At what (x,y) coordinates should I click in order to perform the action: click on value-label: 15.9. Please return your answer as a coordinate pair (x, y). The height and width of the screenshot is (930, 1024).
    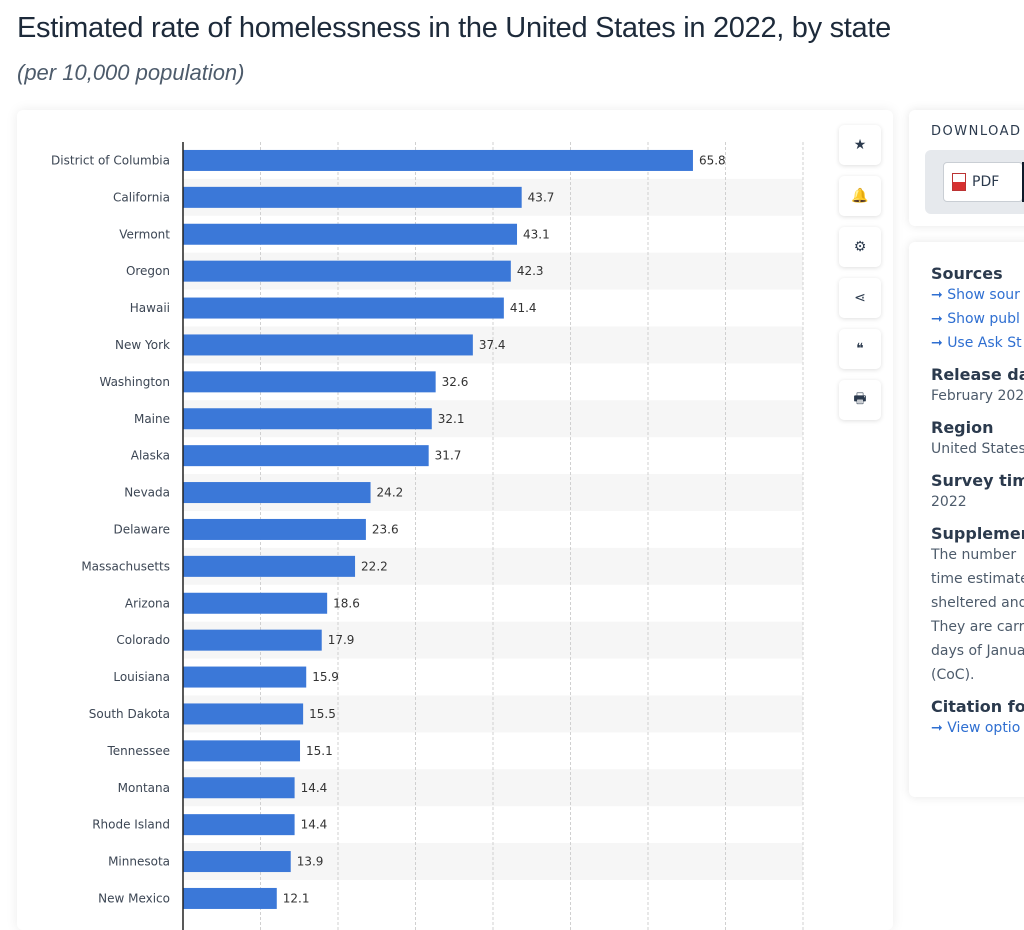
    Looking at the image, I should click on (325, 677).